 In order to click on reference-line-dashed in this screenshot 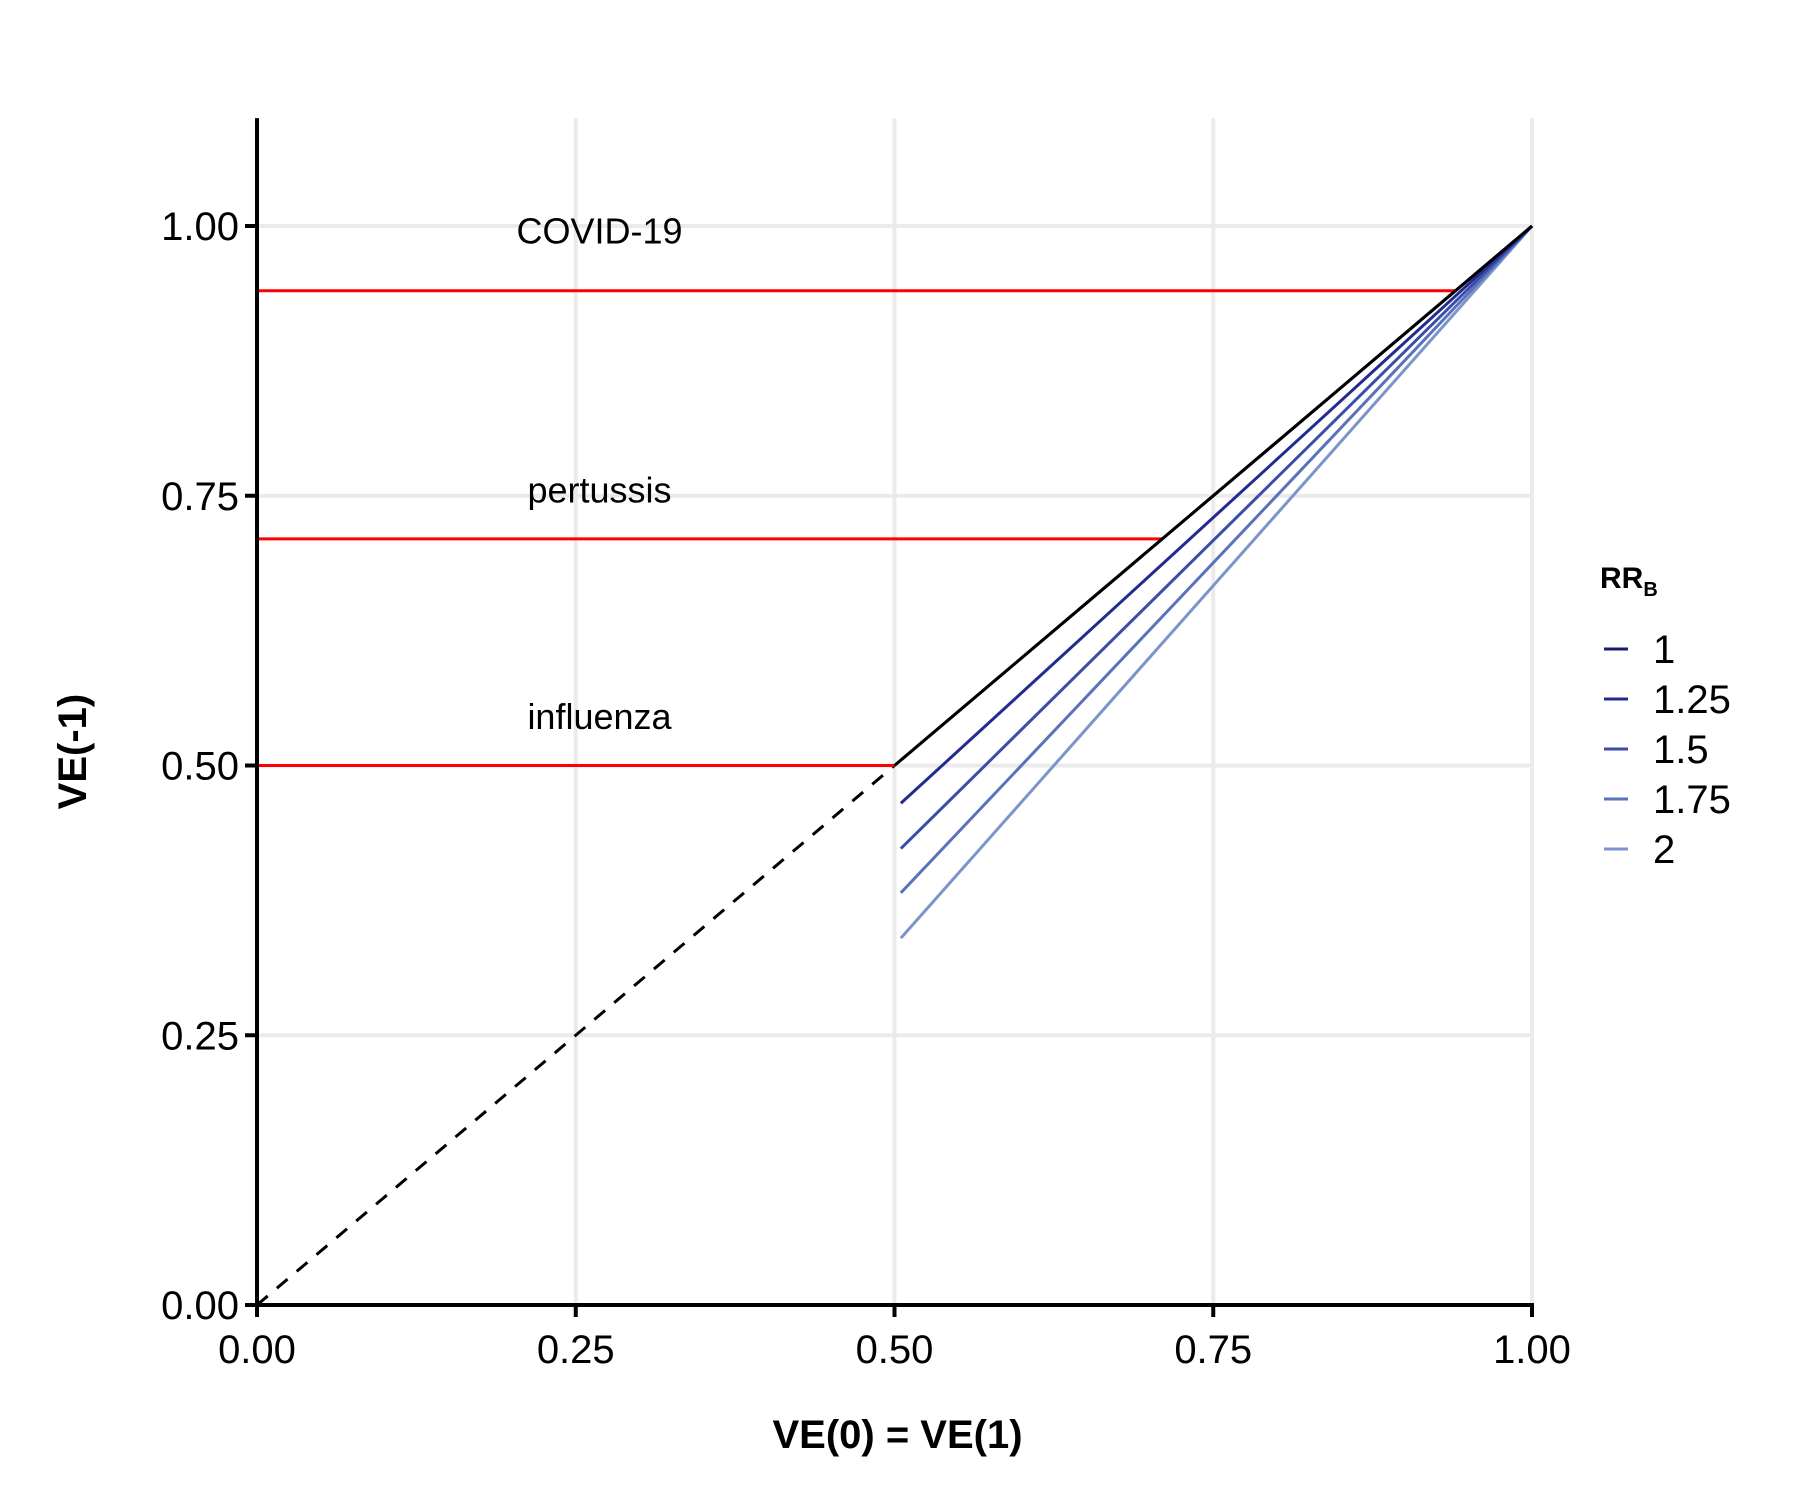, I will do `click(576, 1035)`.